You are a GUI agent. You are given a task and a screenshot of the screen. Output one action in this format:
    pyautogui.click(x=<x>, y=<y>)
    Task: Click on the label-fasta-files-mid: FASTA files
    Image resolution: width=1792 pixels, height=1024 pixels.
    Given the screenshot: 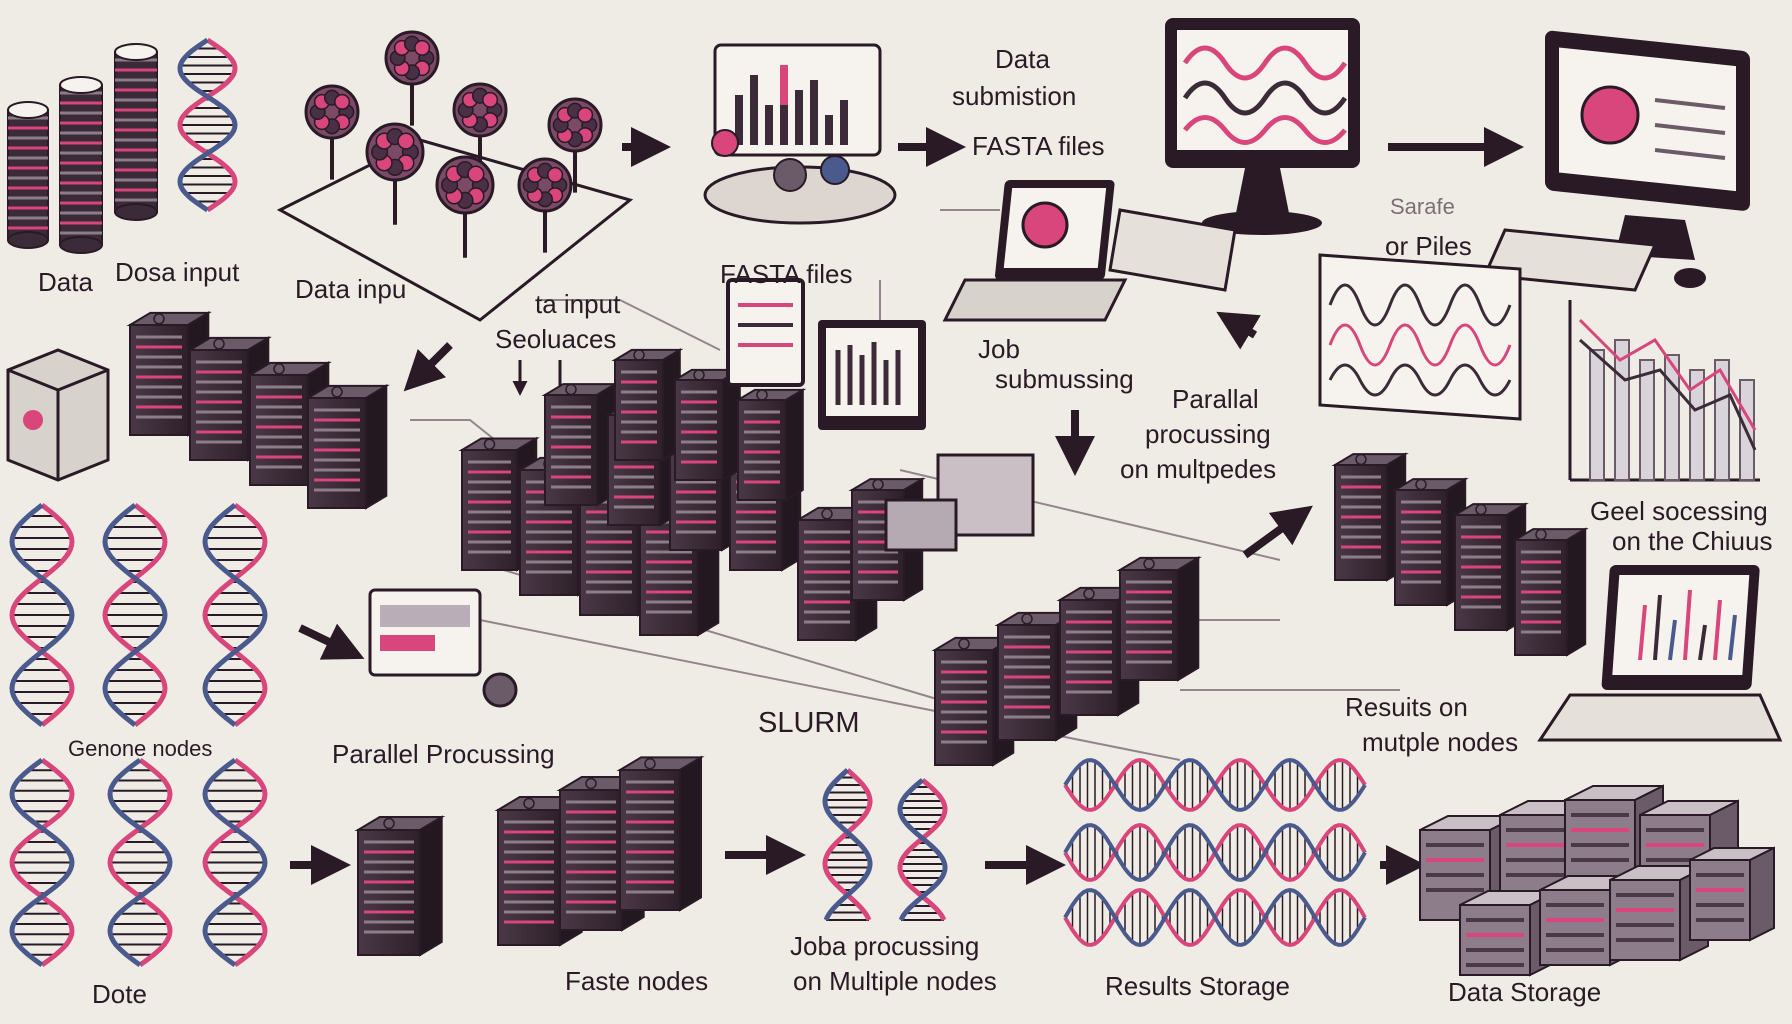 What is the action you would take?
    pyautogui.click(x=786, y=274)
    